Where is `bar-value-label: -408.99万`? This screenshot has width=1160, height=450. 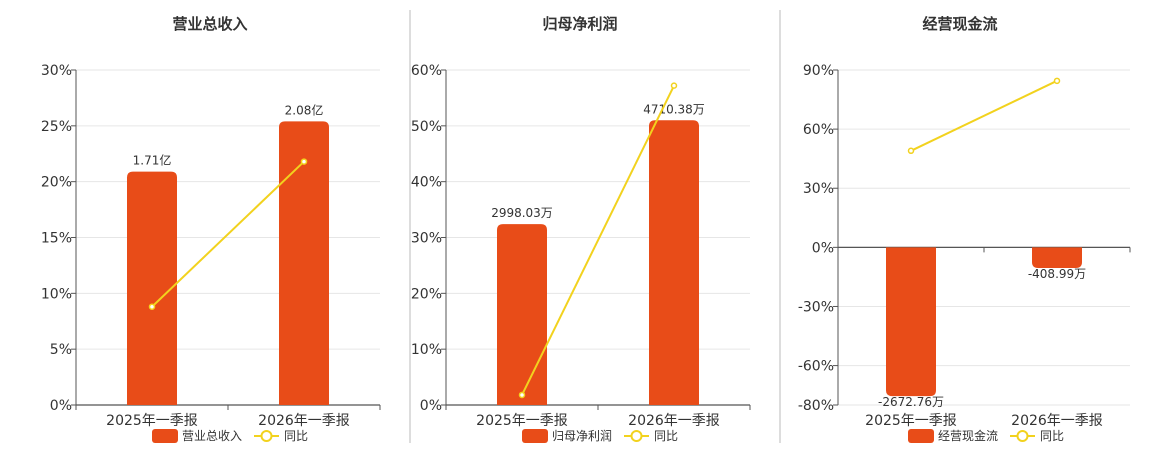 bar-value-label: -408.99万 is located at coordinates (1057, 274).